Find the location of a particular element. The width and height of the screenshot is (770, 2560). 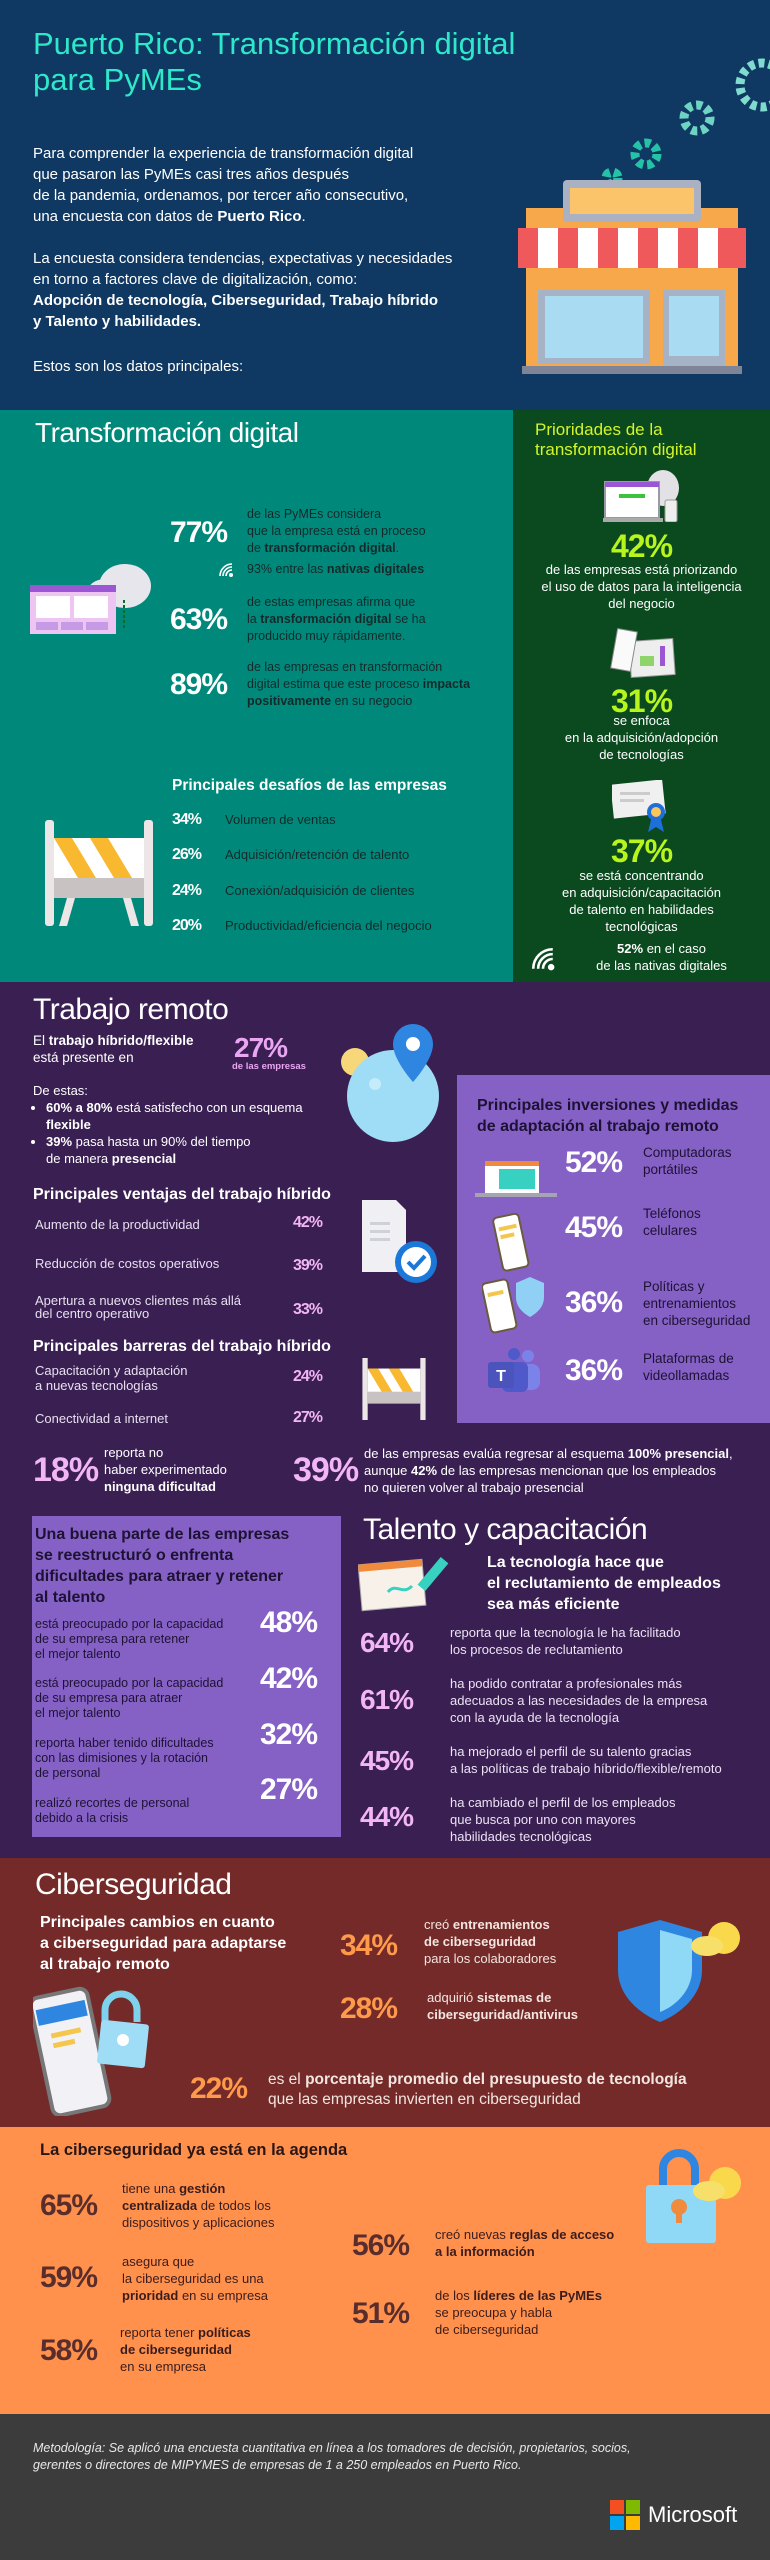

advantage-percent: 39% is located at coordinates (308, 1265).